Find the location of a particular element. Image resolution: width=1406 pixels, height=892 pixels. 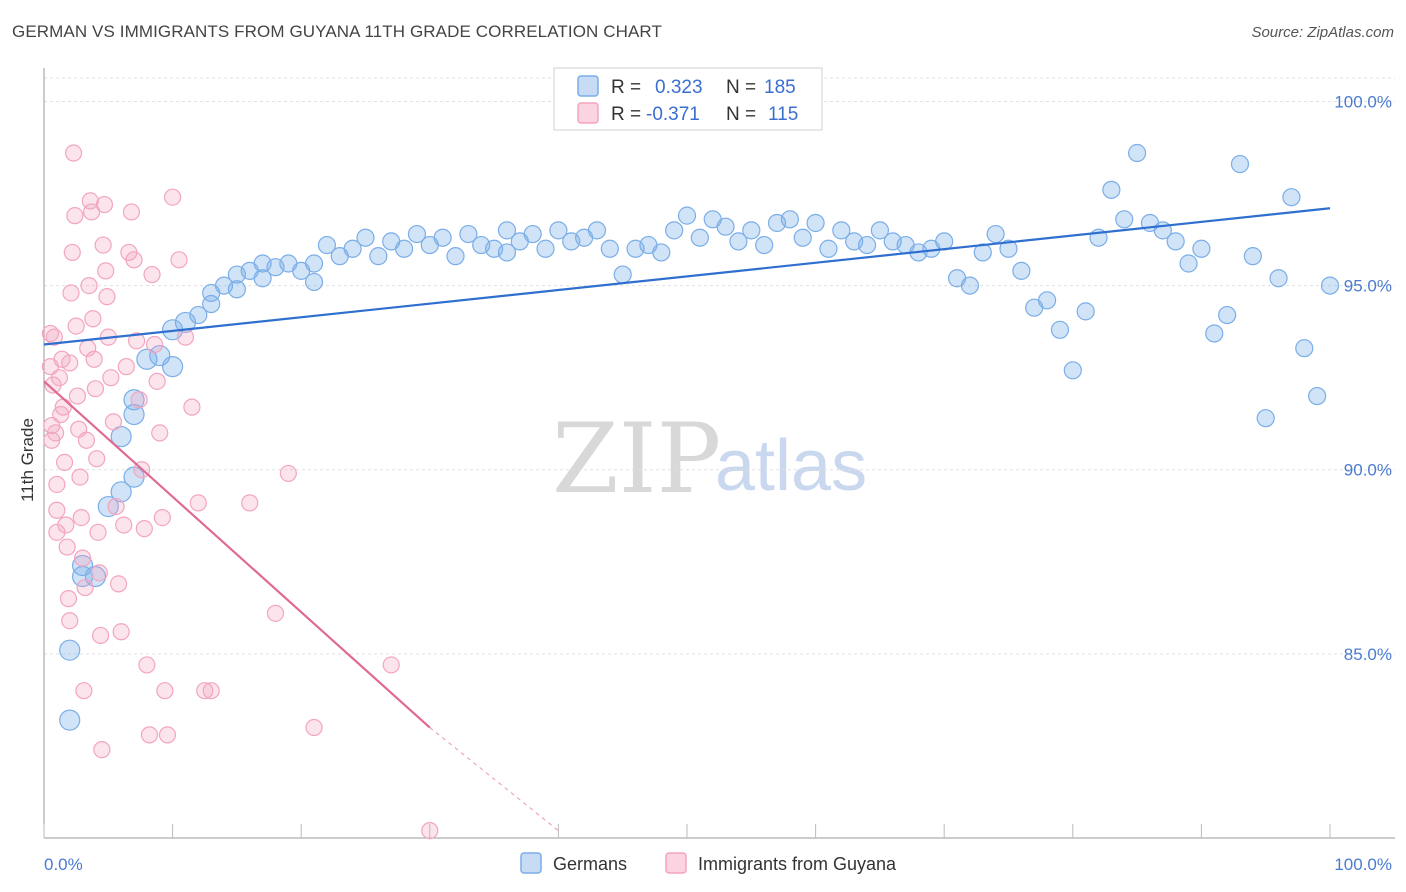

guyana-trend-line-extension is located at coordinates (494, 779).